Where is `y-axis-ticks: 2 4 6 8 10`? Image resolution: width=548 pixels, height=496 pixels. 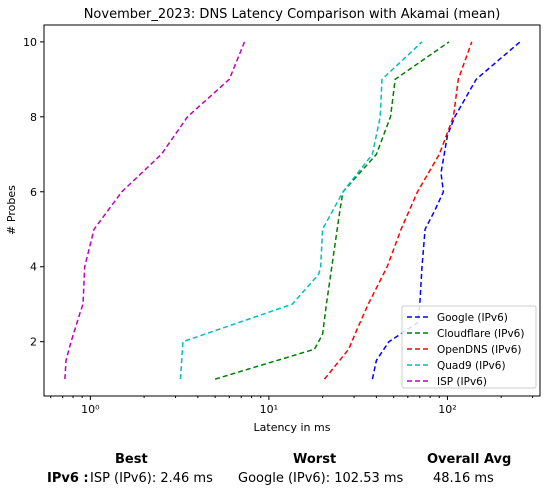
y-axis-ticks: 2 4 6 8 10 is located at coordinates (33, 192).